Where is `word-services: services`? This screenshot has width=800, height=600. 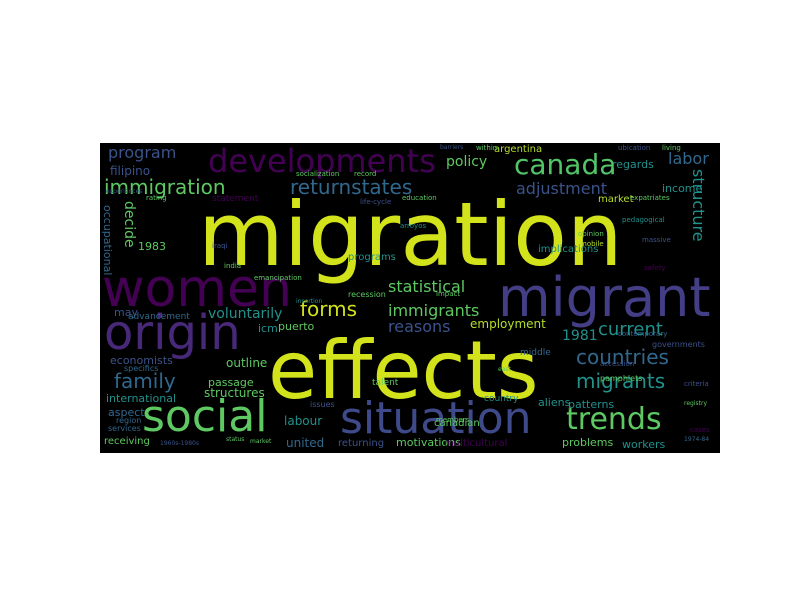 word-services: services is located at coordinates (124, 428).